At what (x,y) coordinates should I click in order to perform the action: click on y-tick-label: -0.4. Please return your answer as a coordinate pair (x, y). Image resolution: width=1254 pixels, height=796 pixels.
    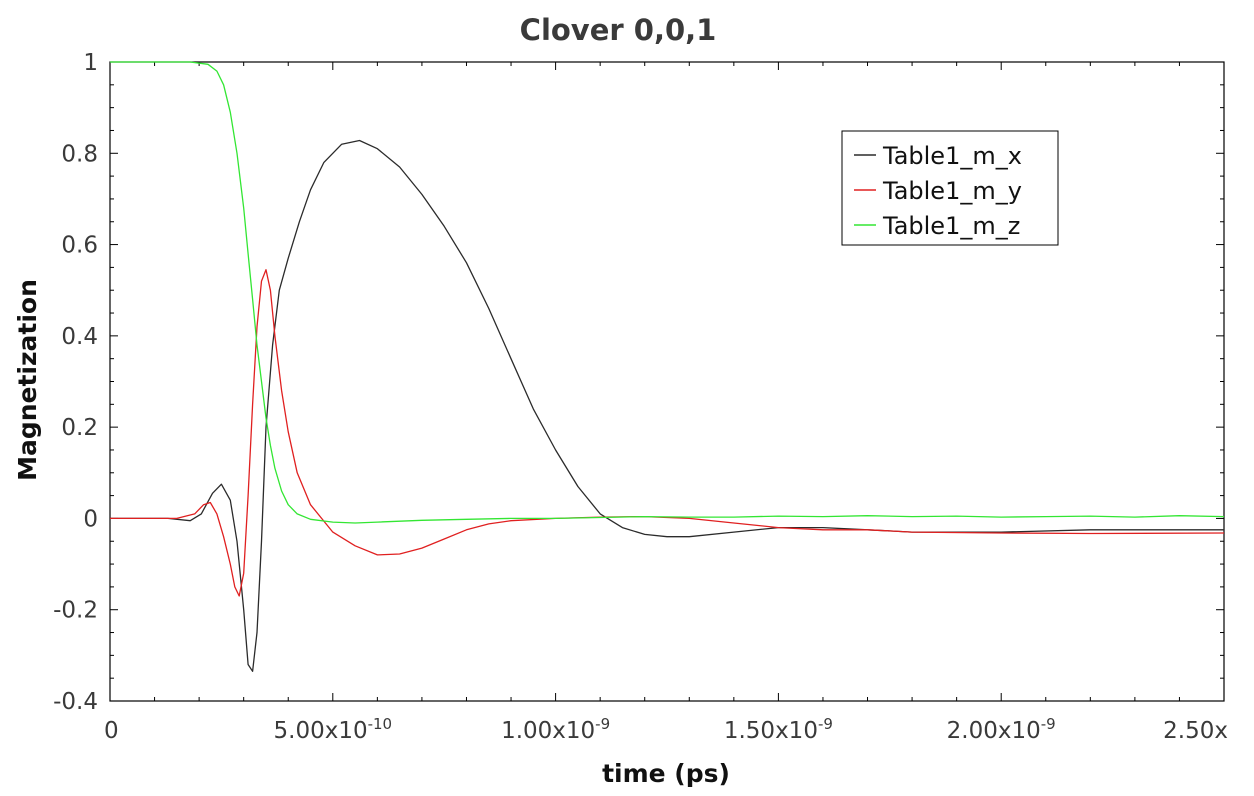
    Looking at the image, I should click on (75, 702).